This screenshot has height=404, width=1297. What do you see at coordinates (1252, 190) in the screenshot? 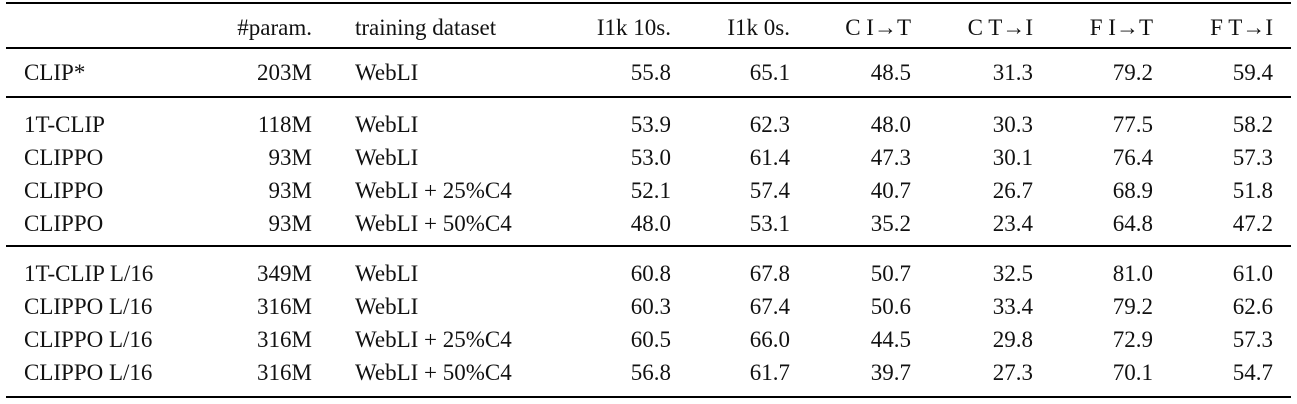
I see `table-cell: 51.8` at bounding box center [1252, 190].